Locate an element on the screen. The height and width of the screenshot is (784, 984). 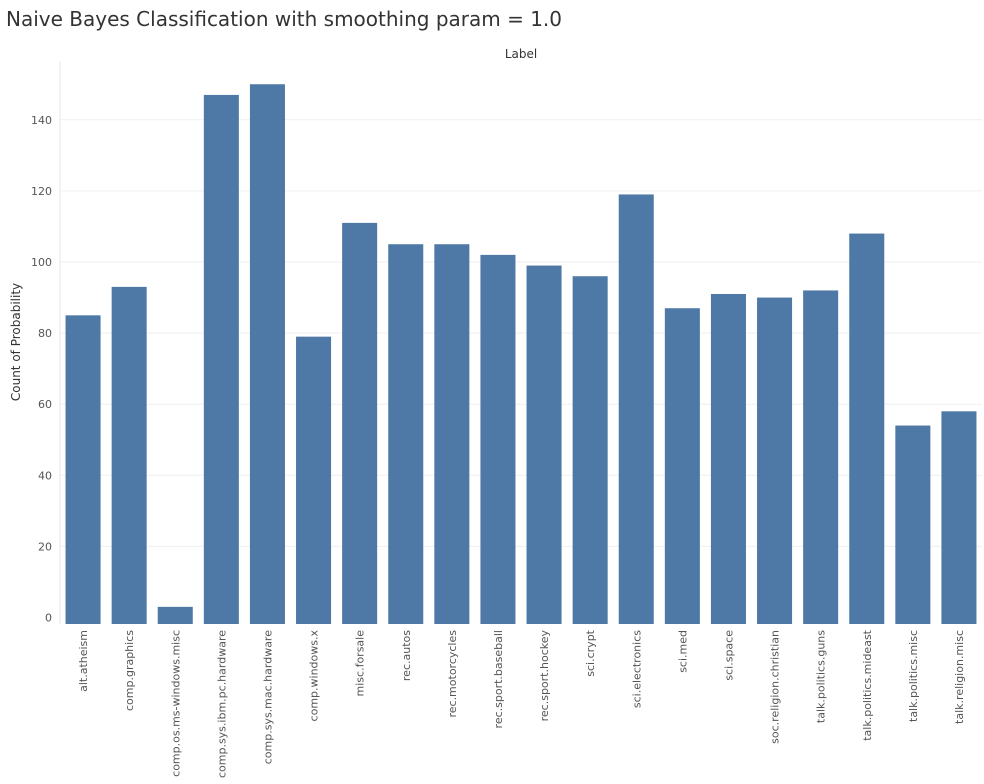
y-tick-label-20: 20 is located at coordinates (45, 546).